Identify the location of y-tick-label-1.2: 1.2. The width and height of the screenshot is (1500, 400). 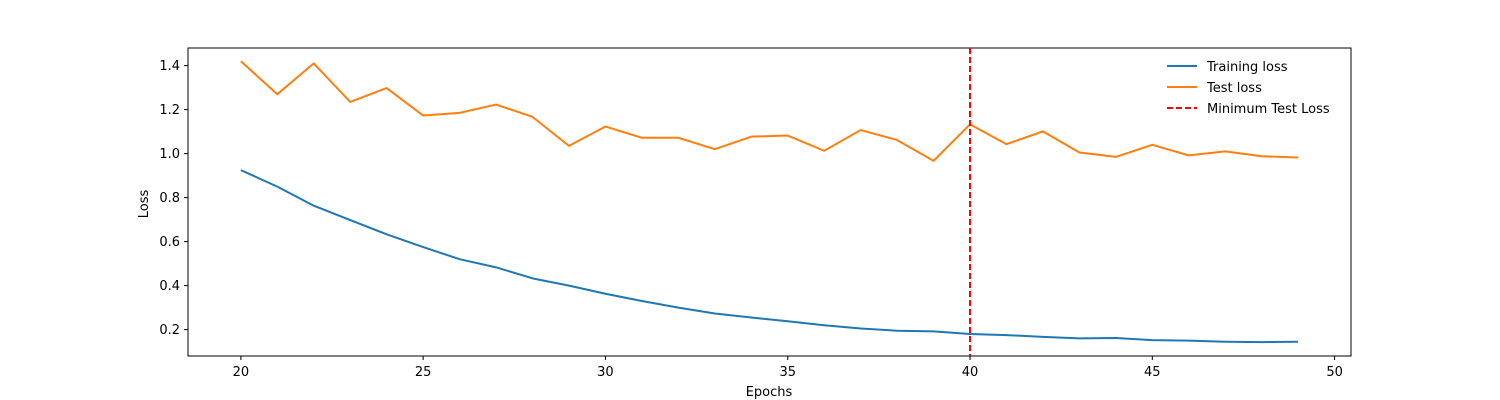
(169, 110).